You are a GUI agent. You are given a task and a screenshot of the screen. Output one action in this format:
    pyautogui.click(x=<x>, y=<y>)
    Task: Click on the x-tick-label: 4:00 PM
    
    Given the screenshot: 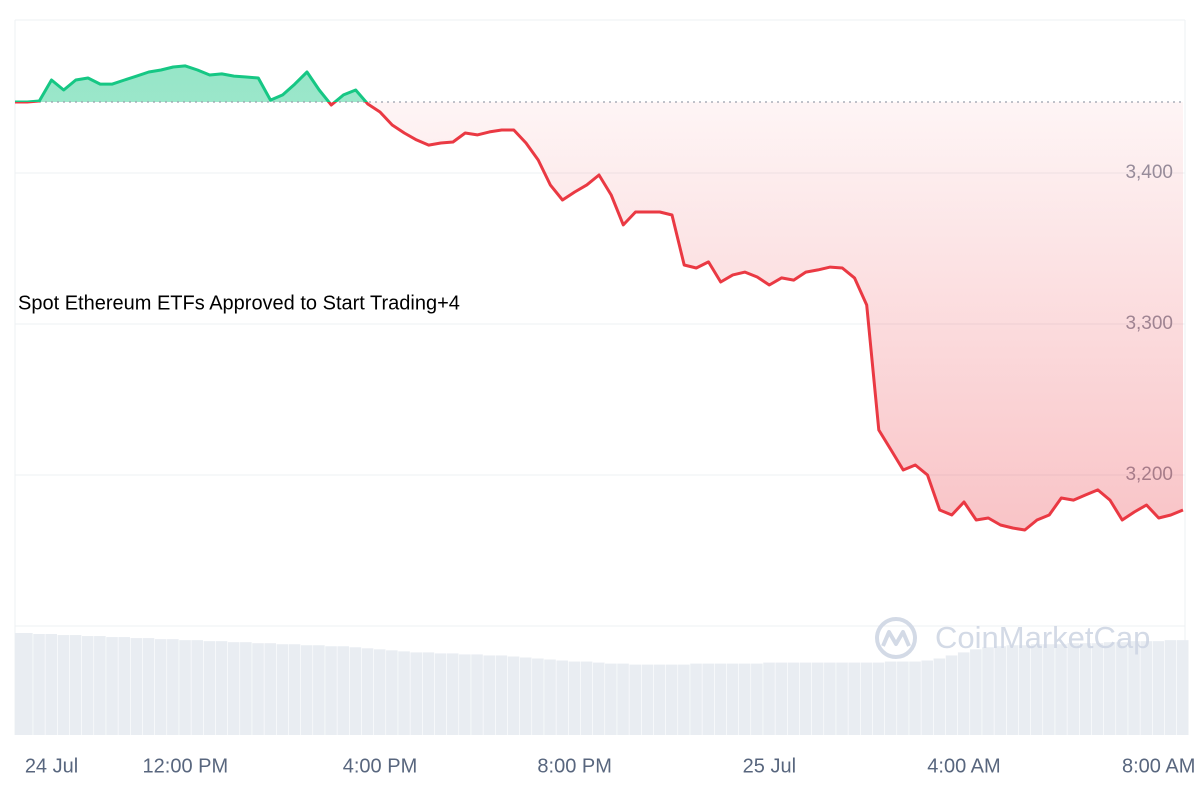 What is the action you would take?
    pyautogui.click(x=380, y=766)
    